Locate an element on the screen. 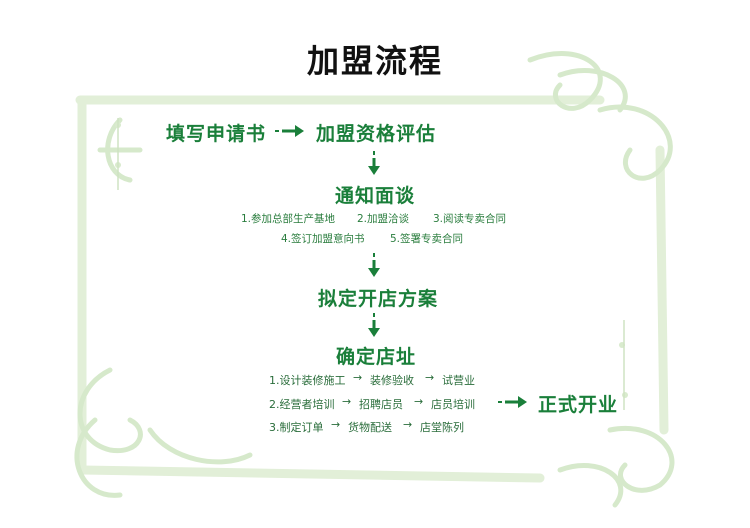 The width and height of the screenshot is (750, 528). location-item: 装修验收 is located at coordinates (392, 380).